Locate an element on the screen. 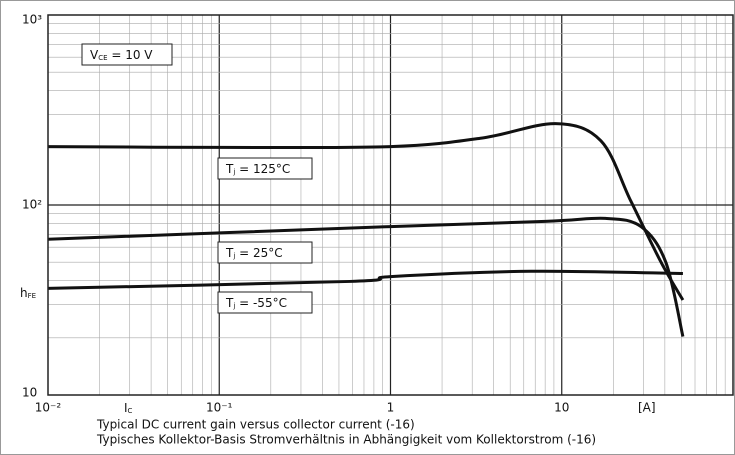  y-tick-label: 10³ is located at coordinates (32, 20).